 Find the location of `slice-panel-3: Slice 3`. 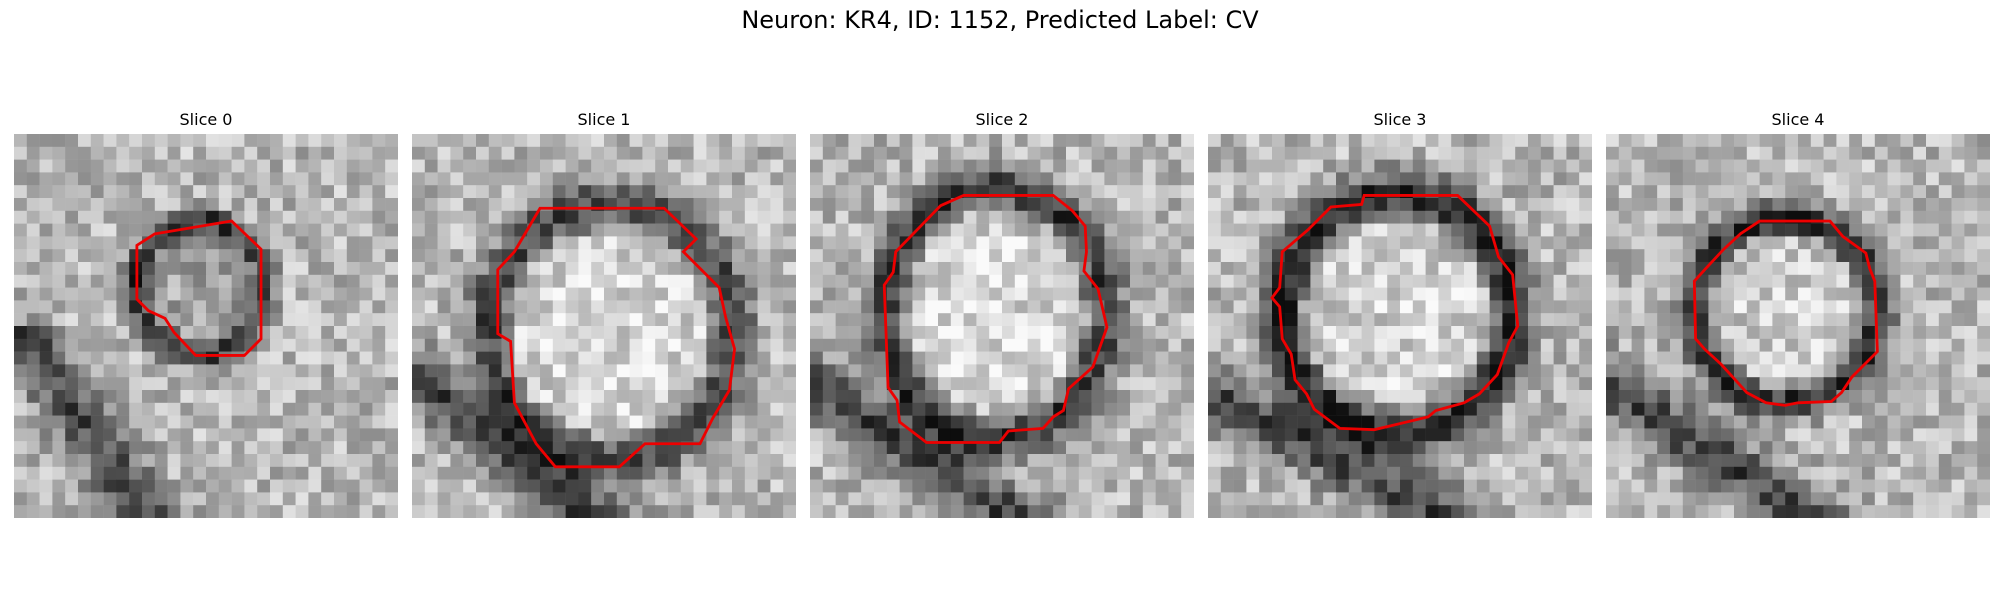

slice-panel-3: Slice 3 is located at coordinates (1400, 320).